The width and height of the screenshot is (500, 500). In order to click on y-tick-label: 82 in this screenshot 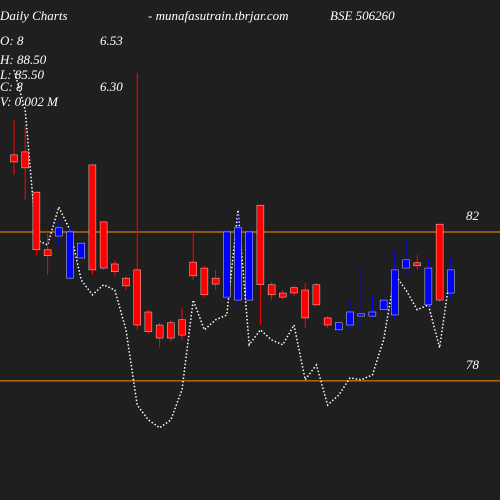, I will do `click(473, 215)`.